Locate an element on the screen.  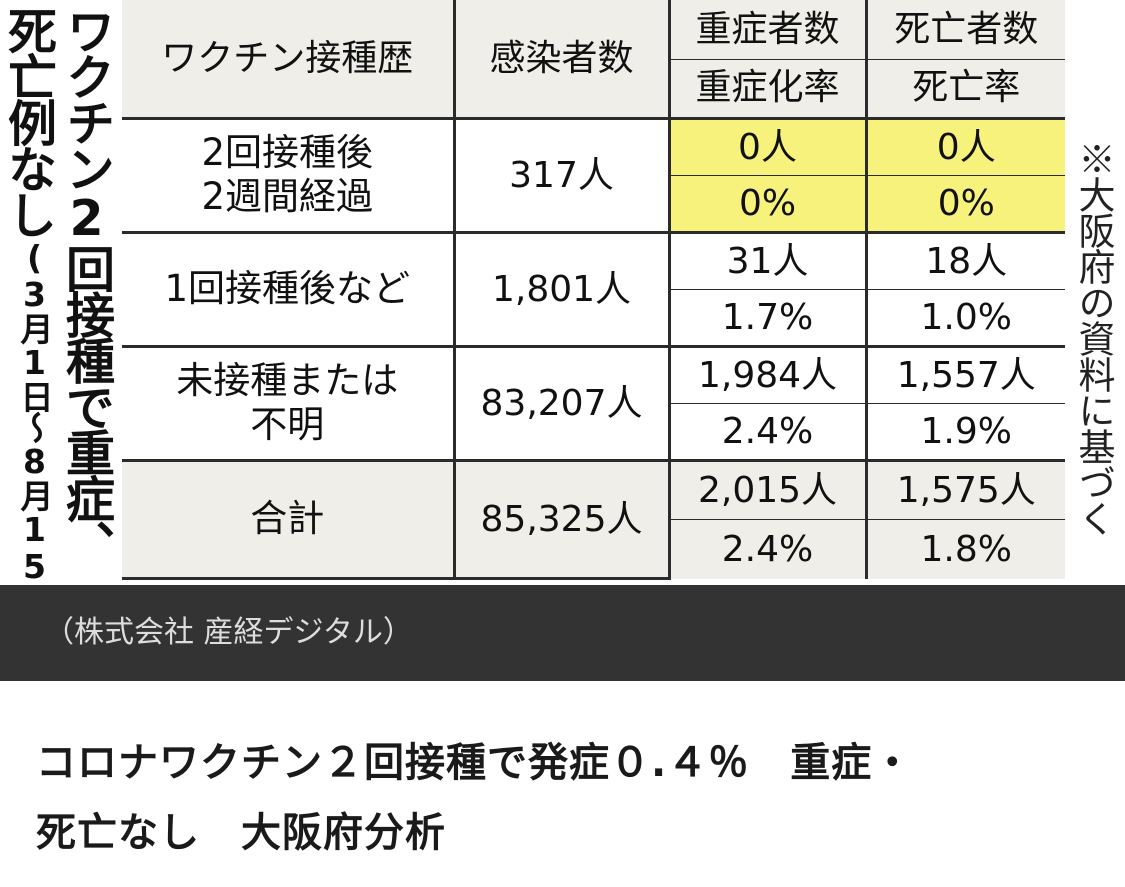
row-severe-count: 2,015人 is located at coordinates (768, 490).